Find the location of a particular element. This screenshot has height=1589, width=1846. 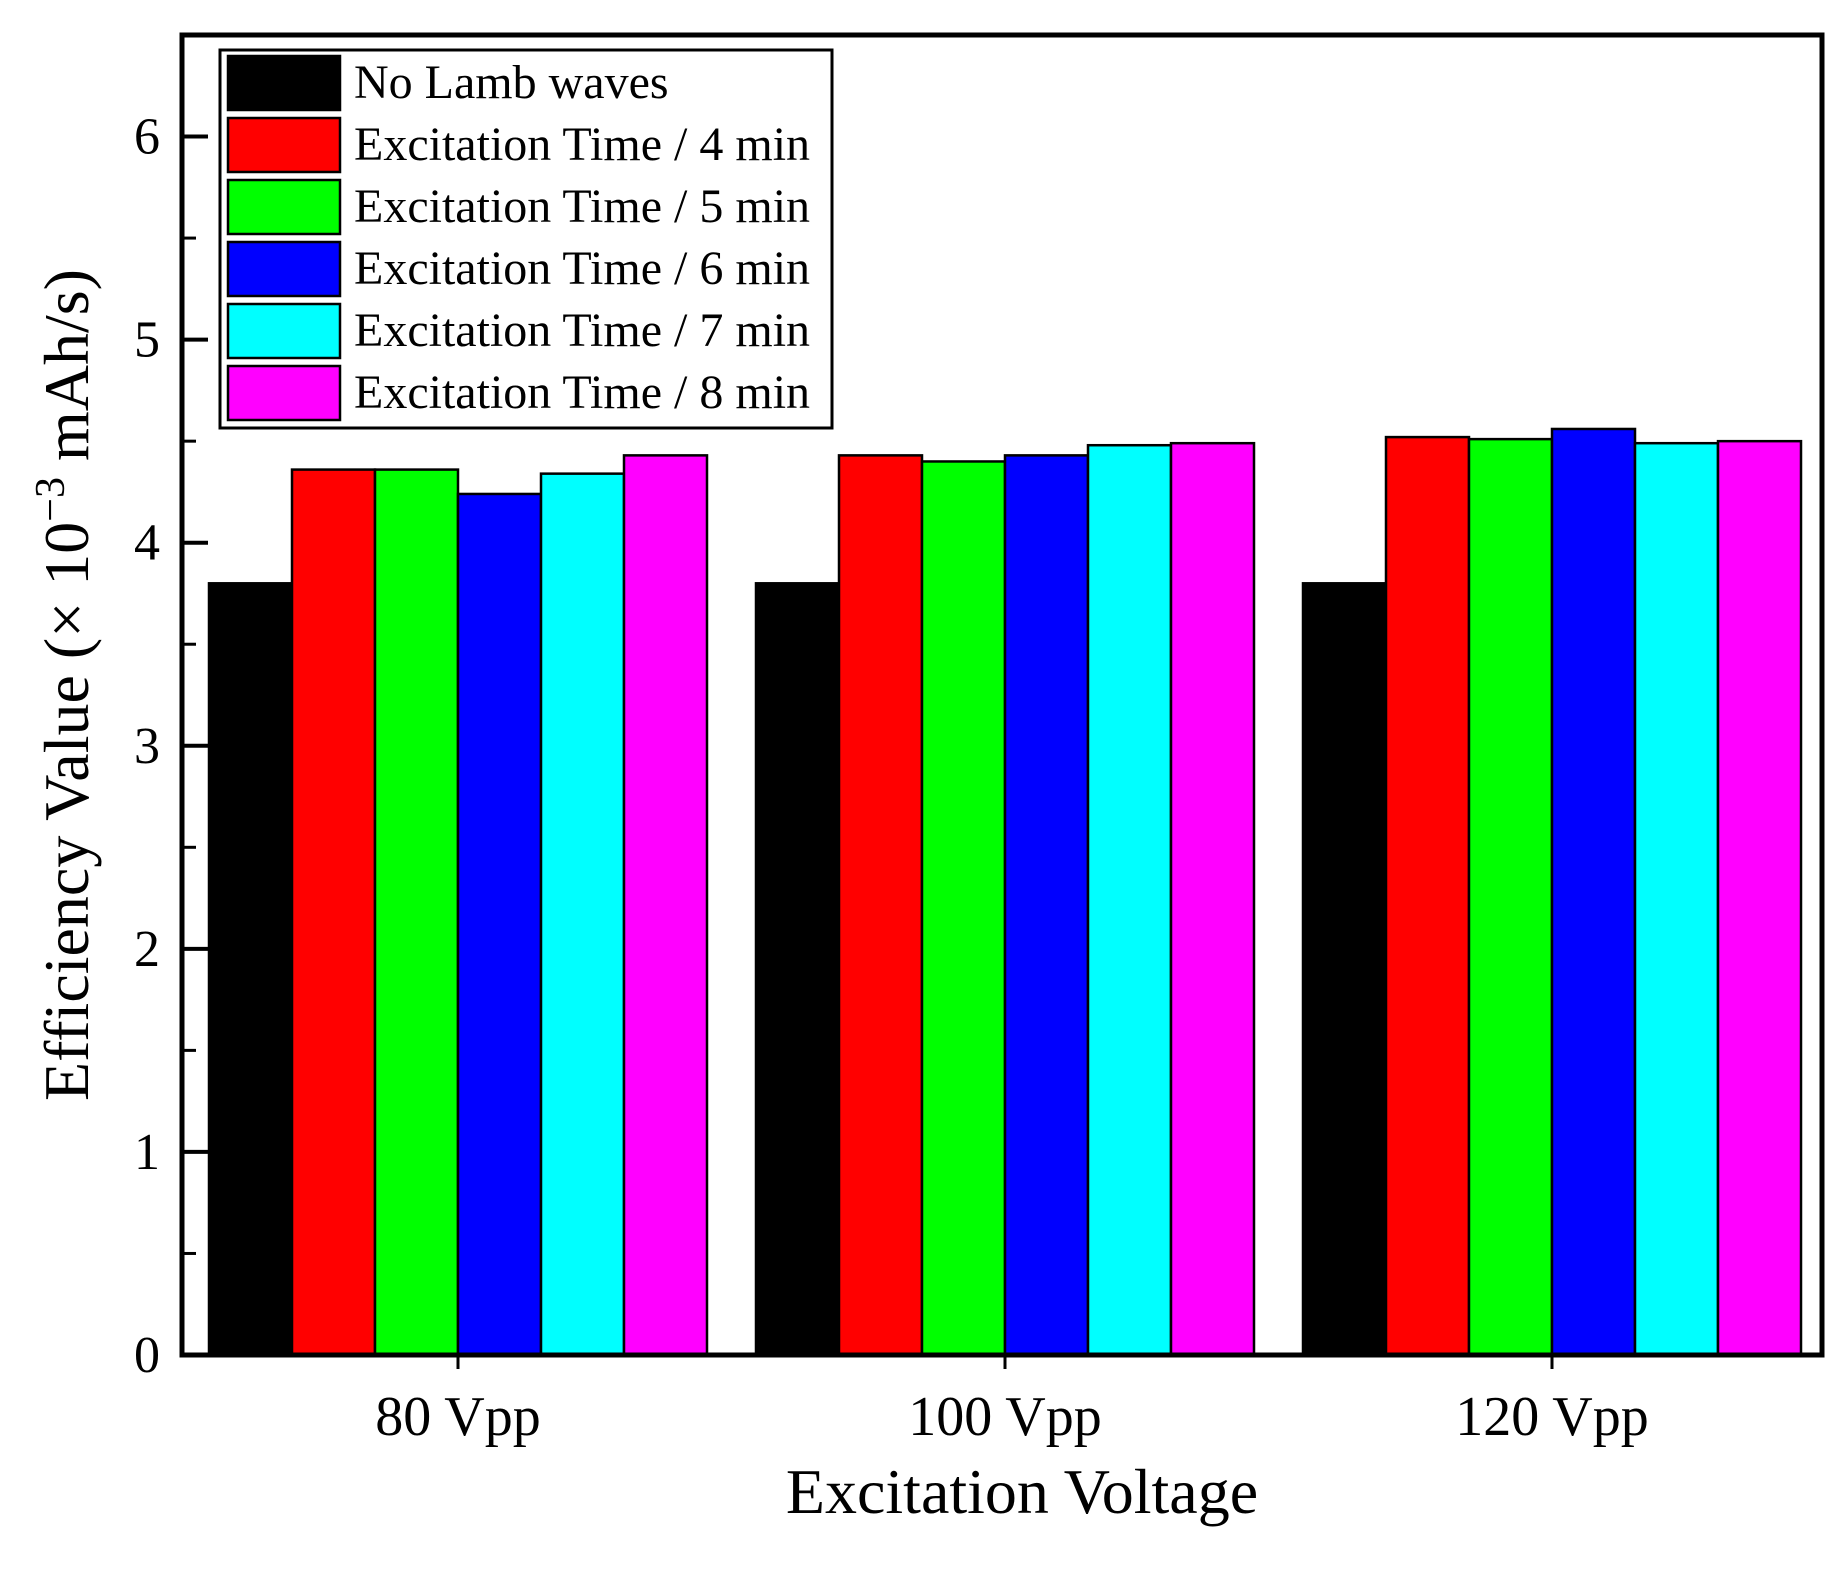

y-axis-title: Efficiency Value (× 10−3 mAh/s) is located at coordinates (65, 685).